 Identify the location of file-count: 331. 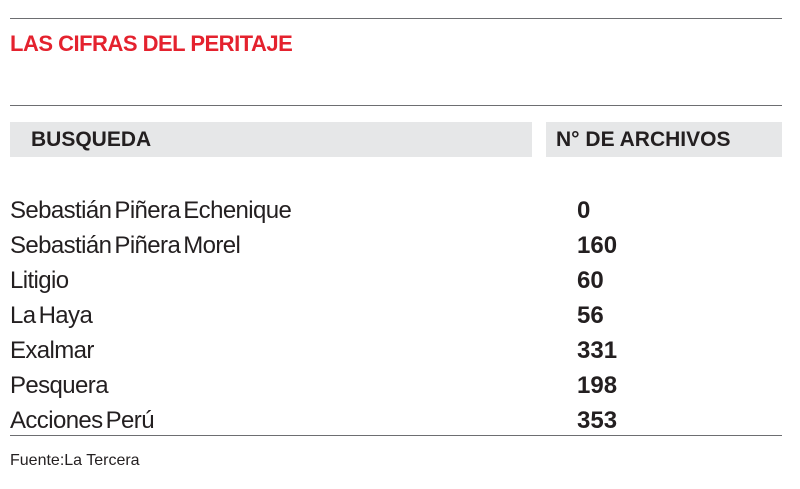
(597, 350).